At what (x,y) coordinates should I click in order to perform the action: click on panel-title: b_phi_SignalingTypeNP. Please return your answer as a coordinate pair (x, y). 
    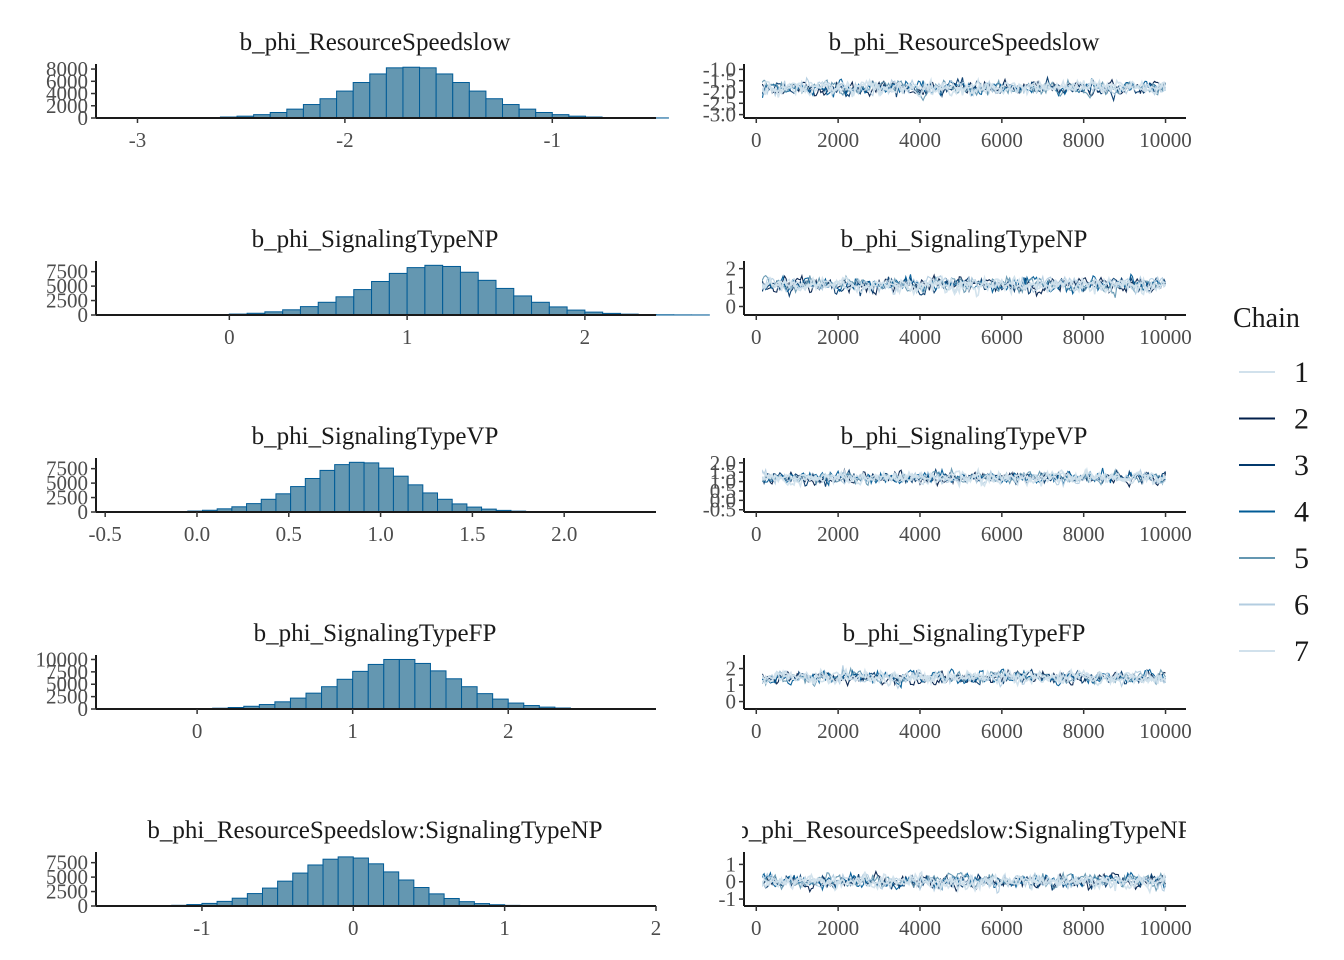
    Looking at the image, I should click on (964, 239).